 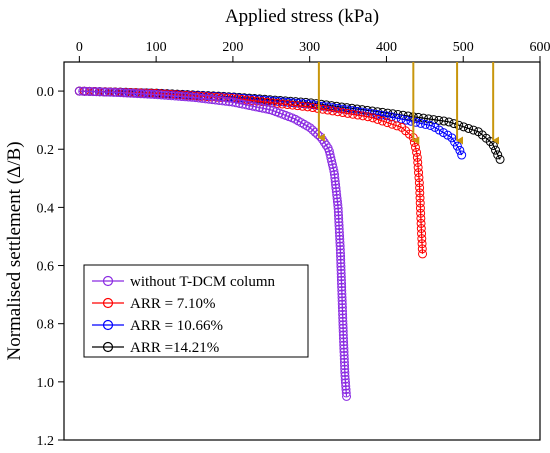 I want to click on y-tick-label: 0.6, so click(x=46, y=267).